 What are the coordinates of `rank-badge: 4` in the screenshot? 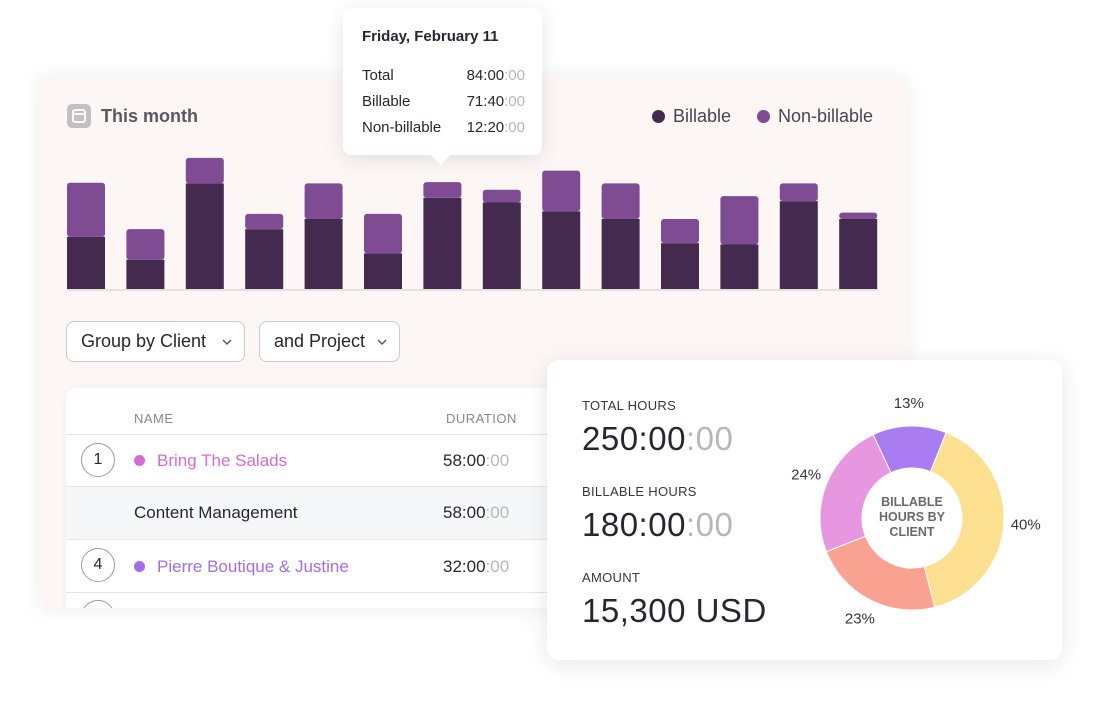 It's located at (98, 565).